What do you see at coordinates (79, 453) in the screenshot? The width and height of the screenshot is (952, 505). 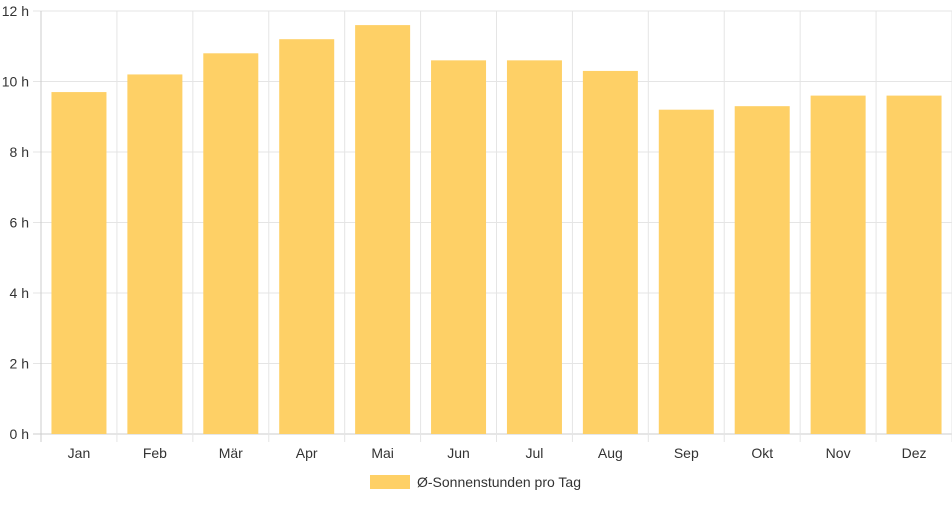 I see `x-tick-label: Jan` at bounding box center [79, 453].